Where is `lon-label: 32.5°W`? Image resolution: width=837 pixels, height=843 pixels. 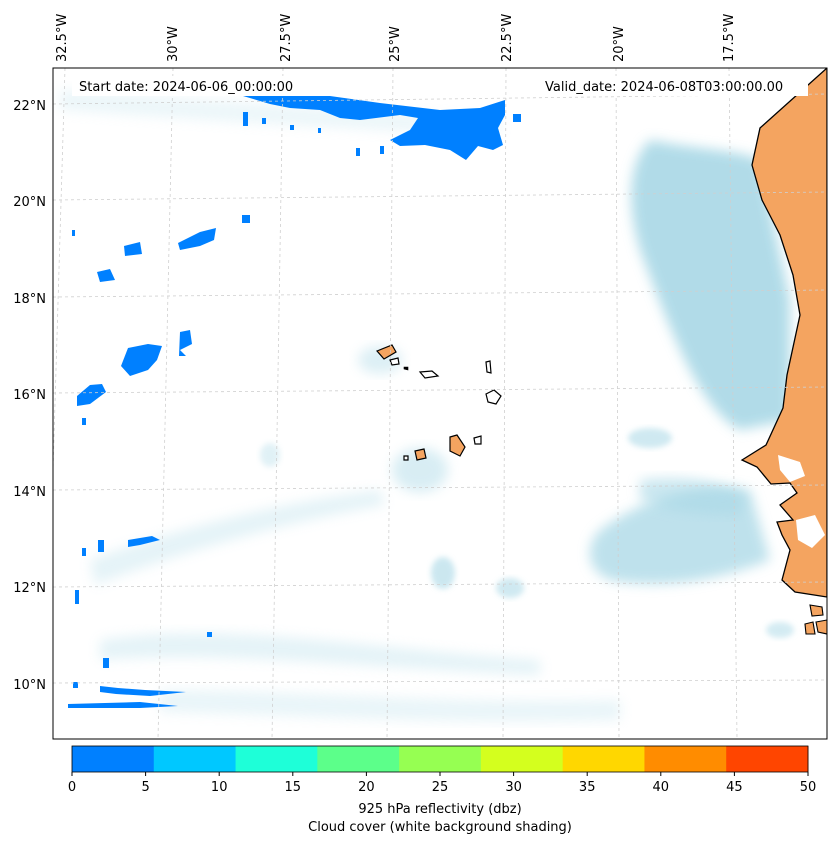 lon-label: 32.5°W is located at coordinates (62, 38).